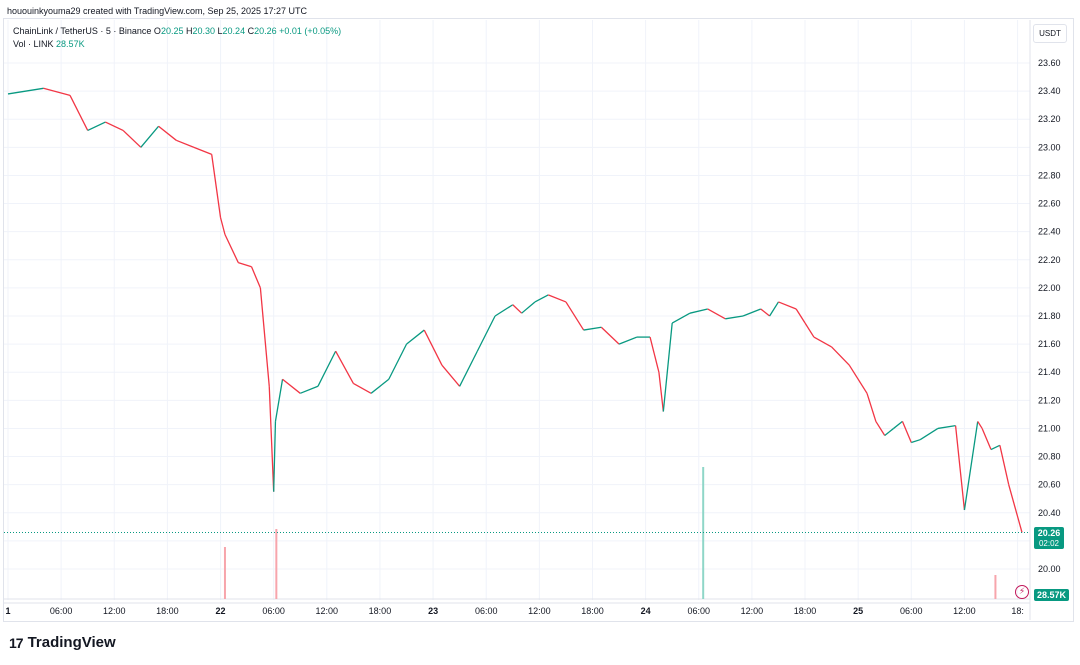 This screenshot has height=665, width=1080. I want to click on open-value: 20.25, so click(172, 31).